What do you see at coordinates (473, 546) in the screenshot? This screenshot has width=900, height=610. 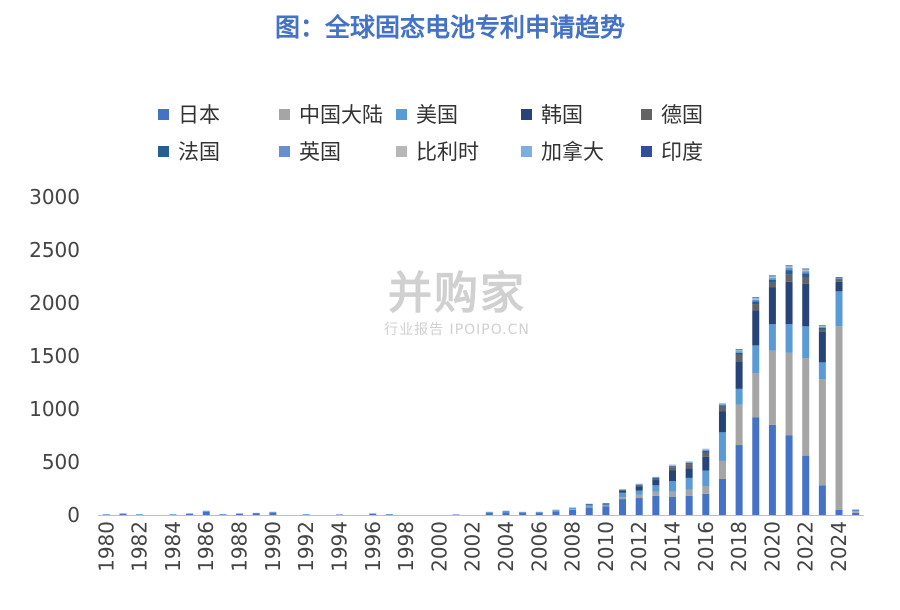 I see `x-tick-label: 2002` at bounding box center [473, 546].